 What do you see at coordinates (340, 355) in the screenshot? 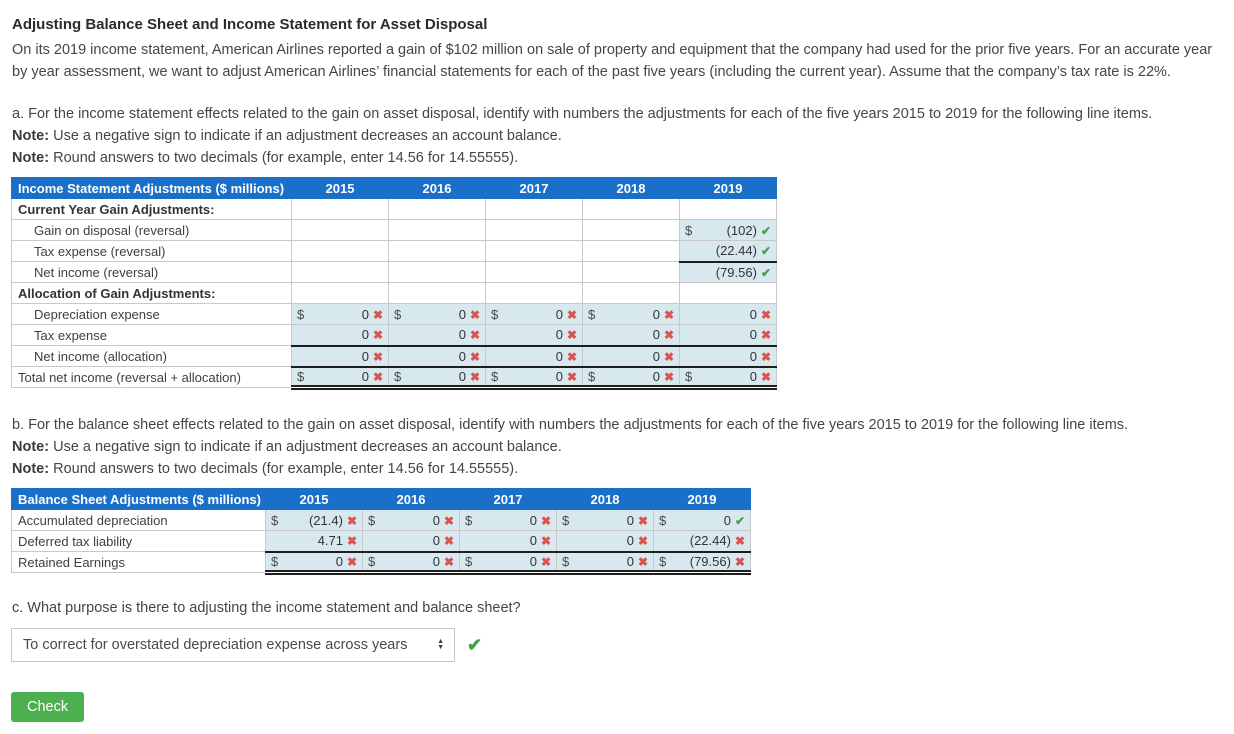
I see `input-cell-net-alloc-2015: 0 ✖` at bounding box center [340, 355].